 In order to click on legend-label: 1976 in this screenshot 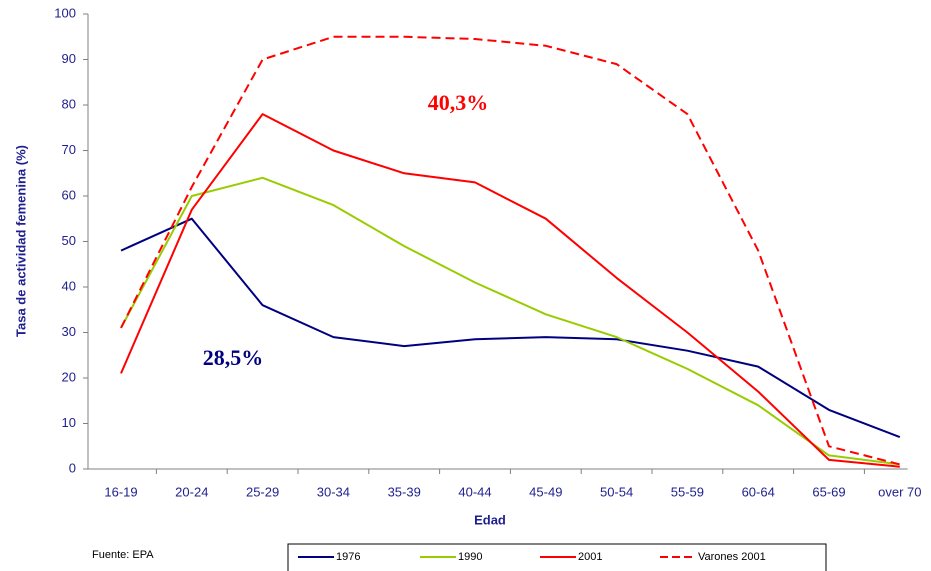, I will do `click(348, 557)`.